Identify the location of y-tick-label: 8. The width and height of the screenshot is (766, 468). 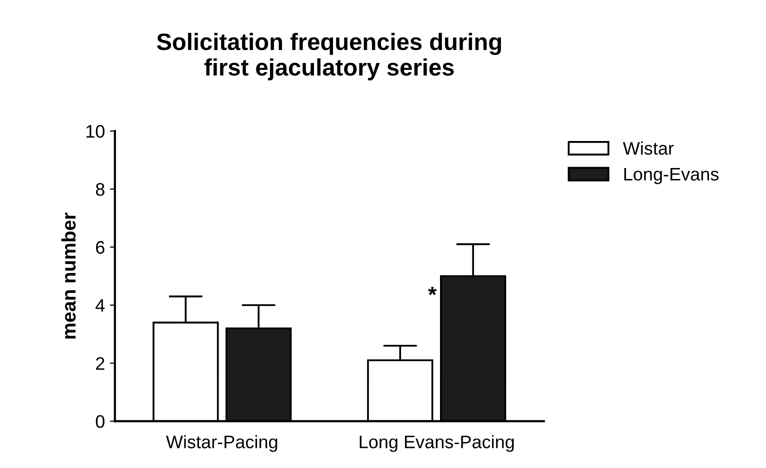
(100, 189).